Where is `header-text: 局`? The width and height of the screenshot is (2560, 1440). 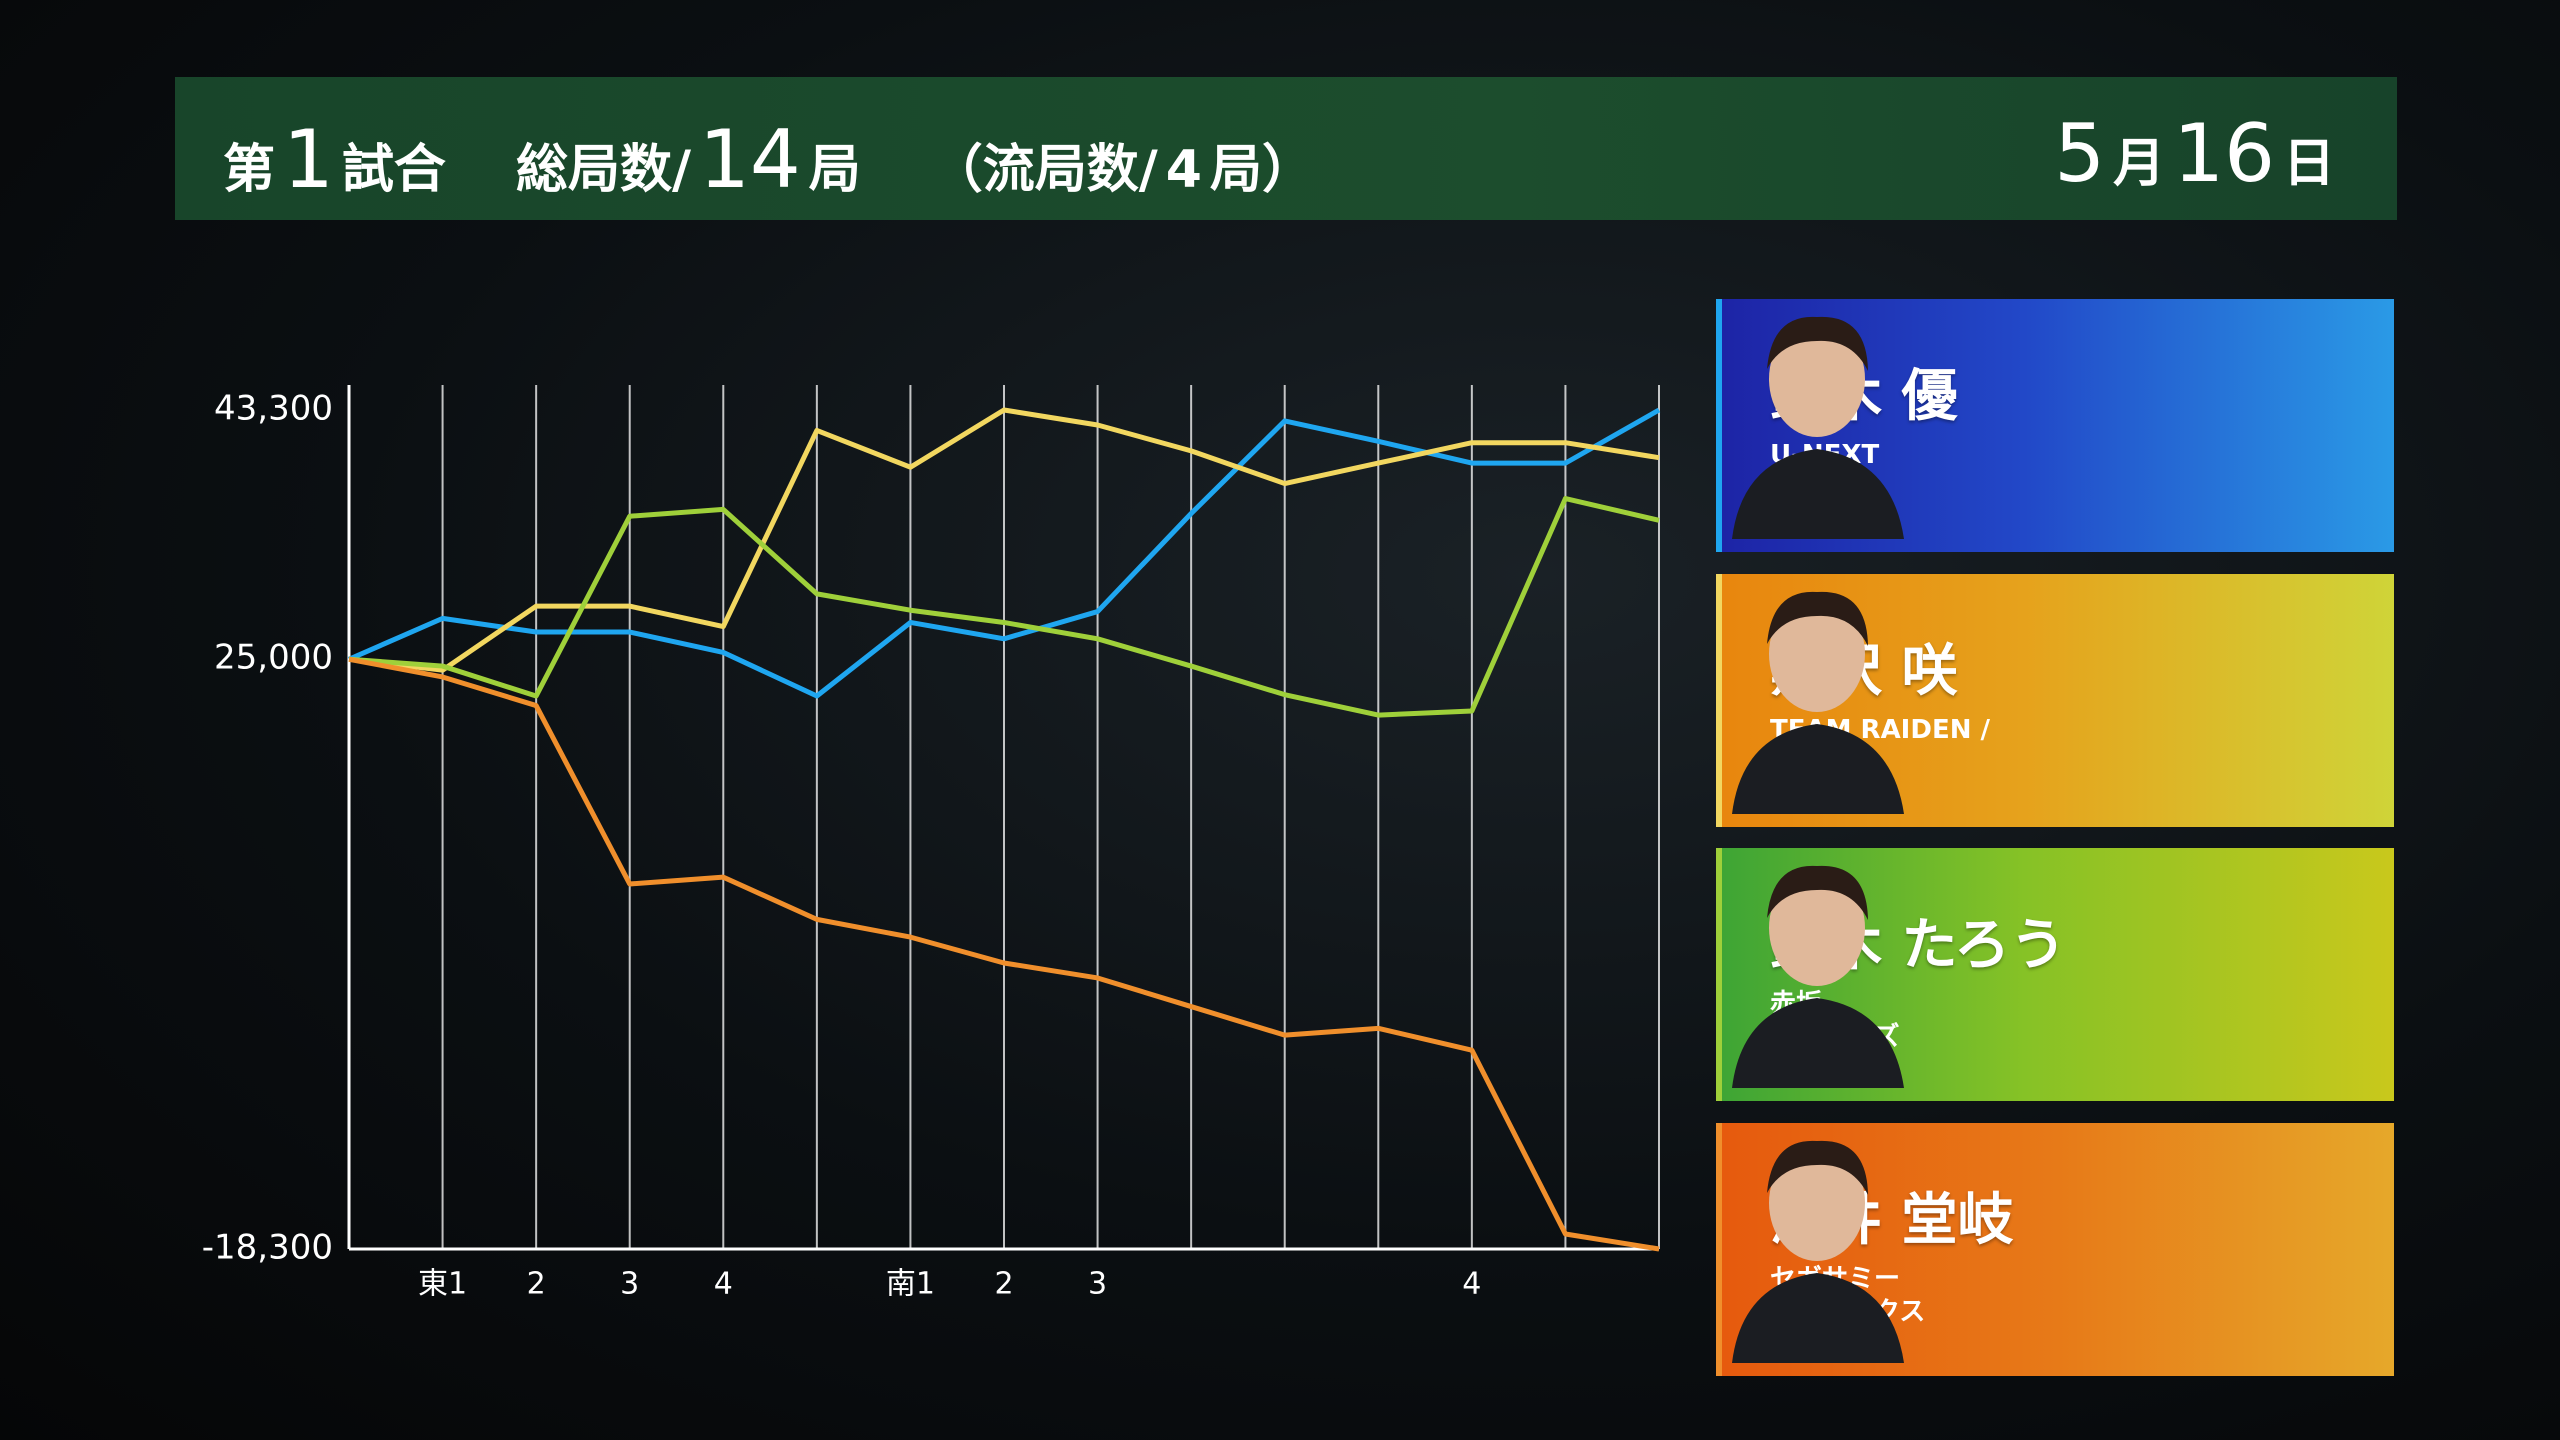
header-text: 局 is located at coordinates (834, 170).